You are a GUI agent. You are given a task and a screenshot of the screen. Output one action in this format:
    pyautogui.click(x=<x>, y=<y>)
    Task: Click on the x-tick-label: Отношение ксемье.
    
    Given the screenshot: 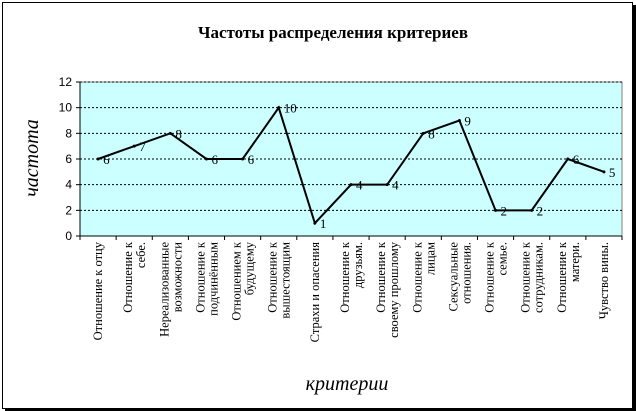 What is the action you would take?
    pyautogui.click(x=496, y=277)
    